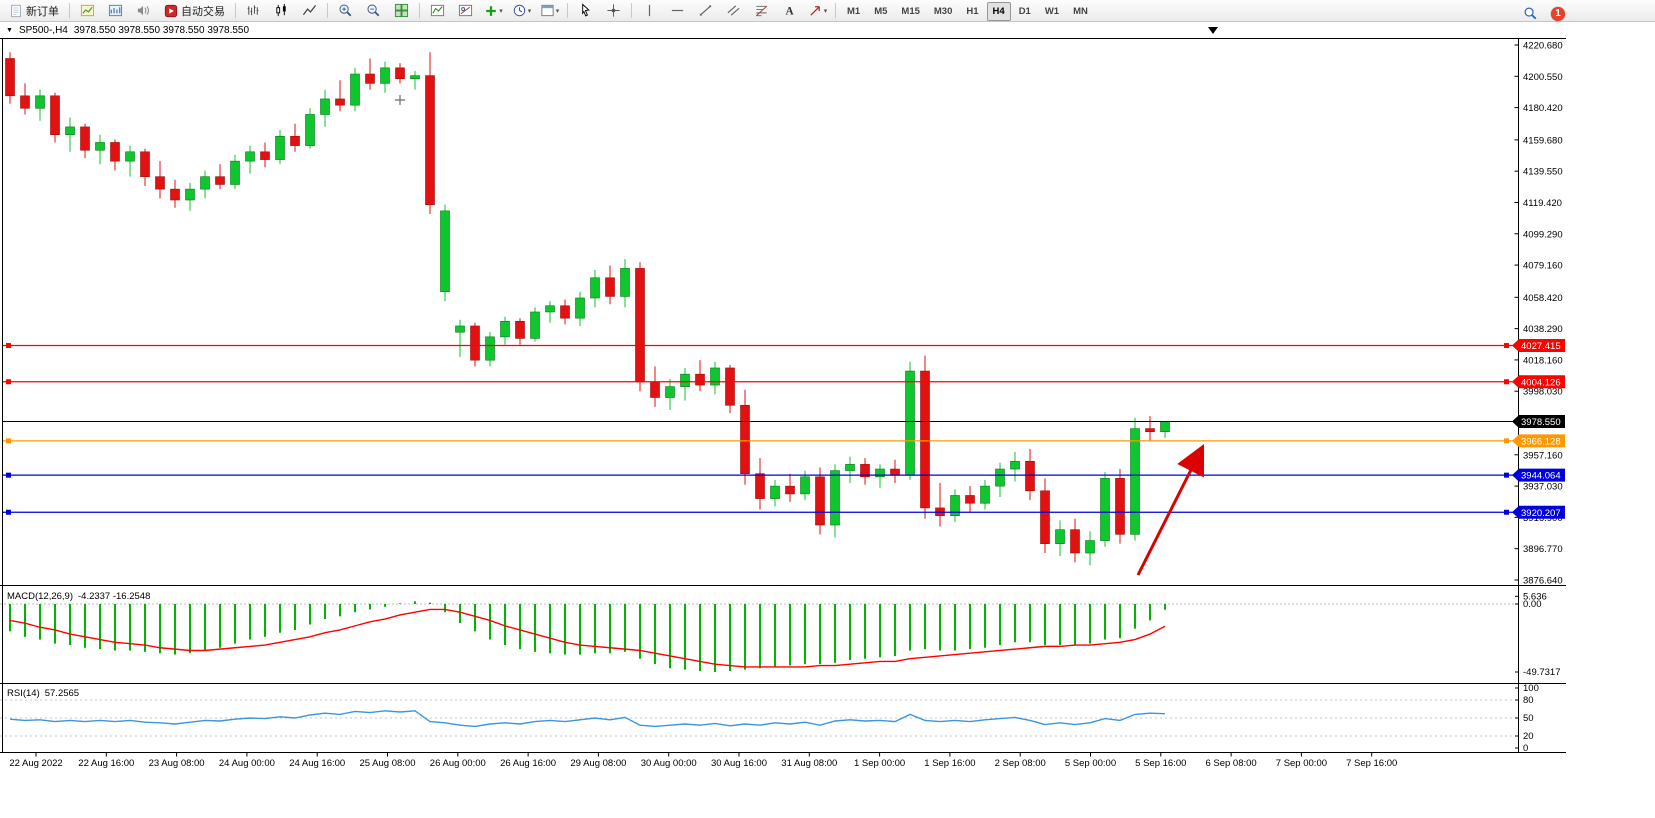 The height and width of the screenshot is (818, 1655). I want to click on new-order-button: 新订单, so click(34, 10).